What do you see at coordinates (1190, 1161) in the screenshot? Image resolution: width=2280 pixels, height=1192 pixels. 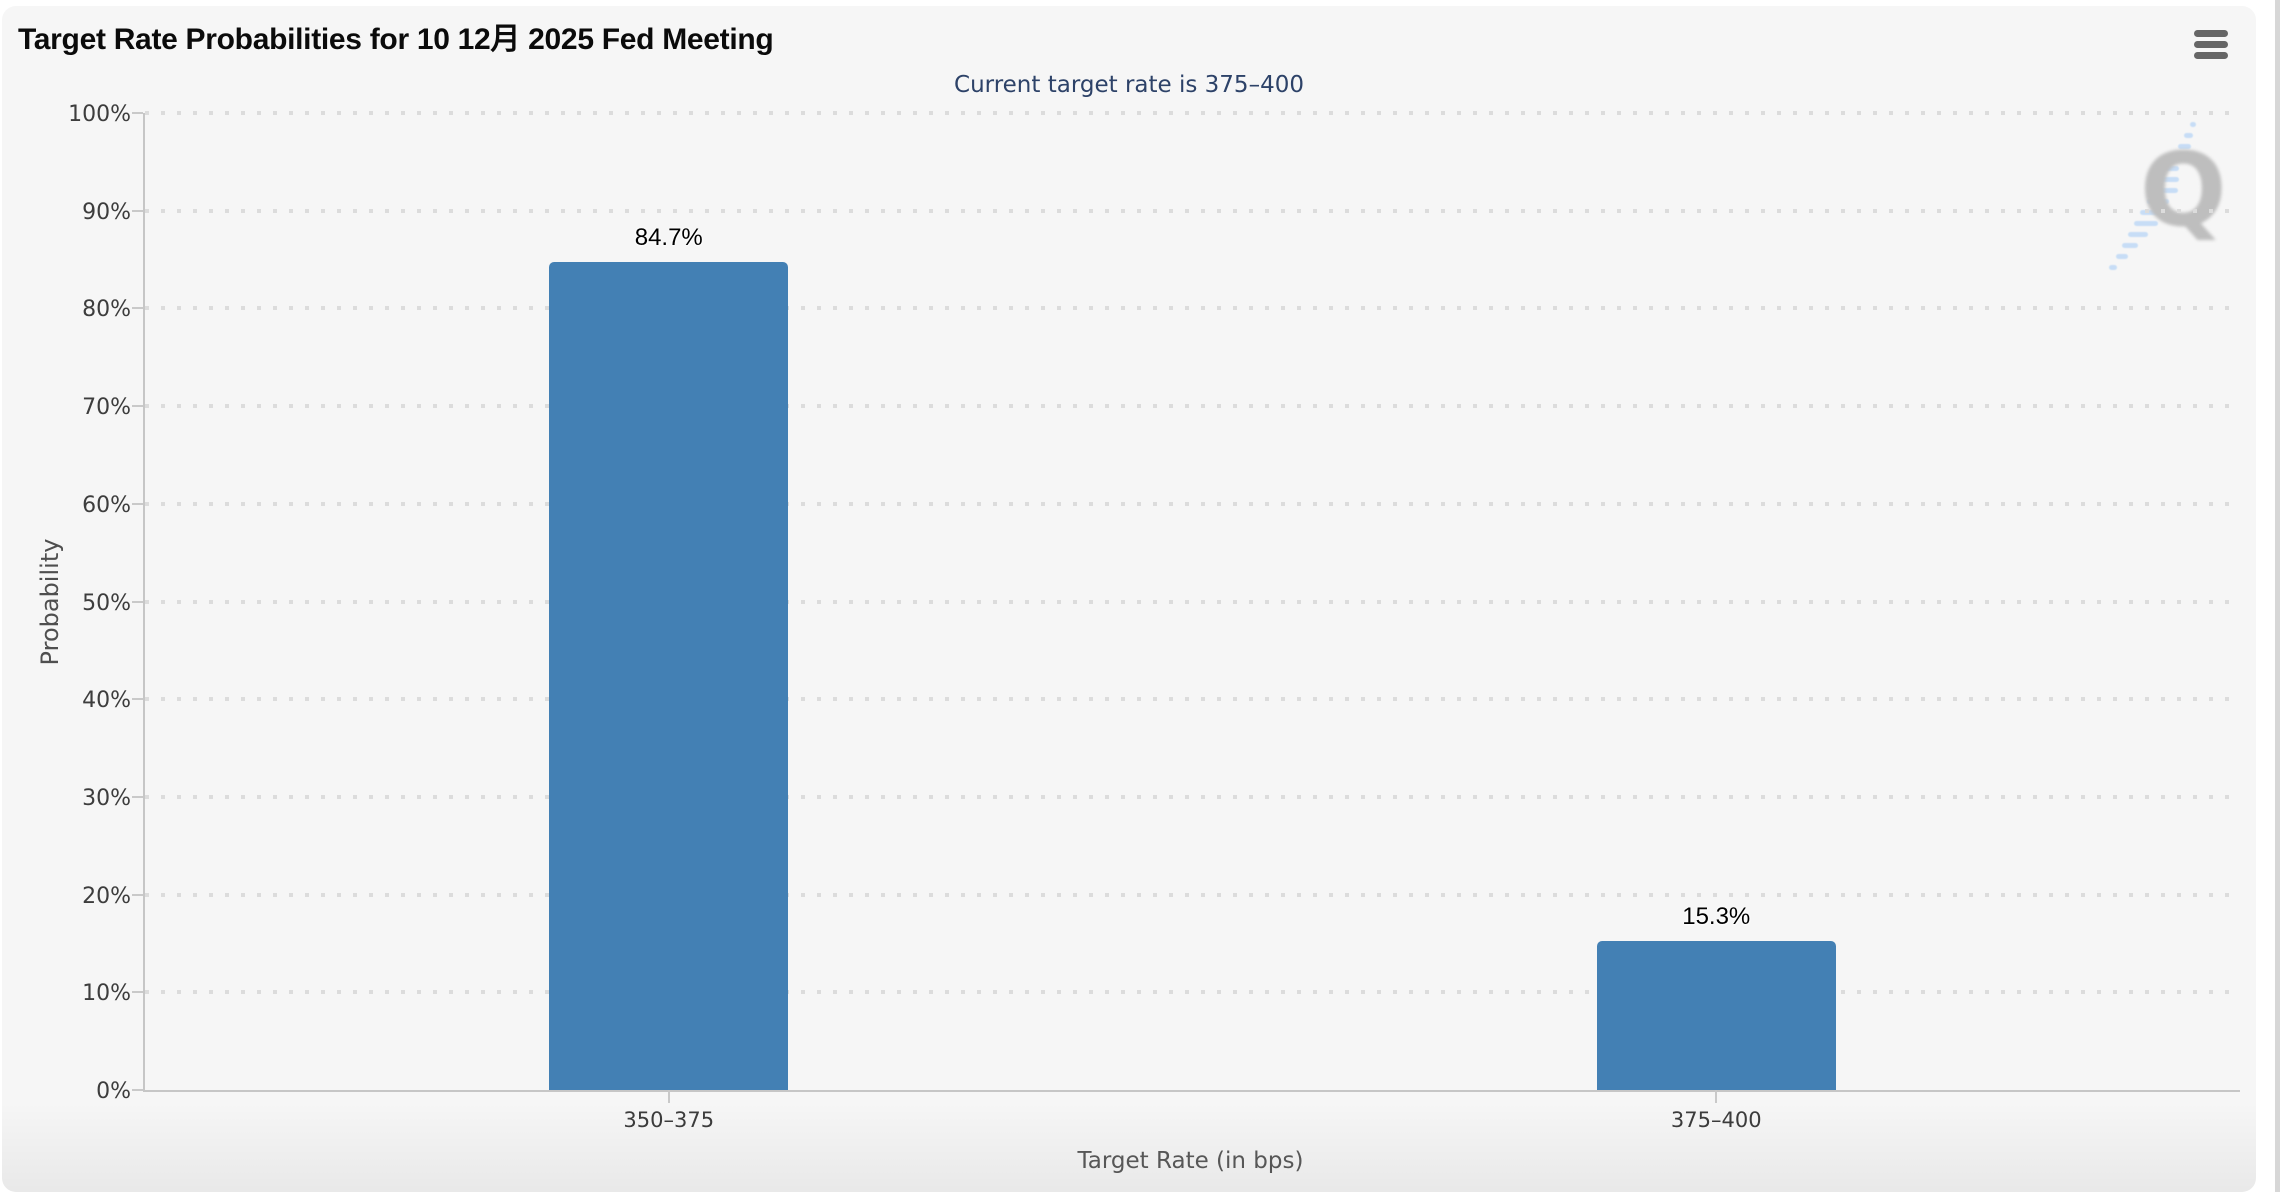 I see `x-axis-title: Target Rate (in bps)` at bounding box center [1190, 1161].